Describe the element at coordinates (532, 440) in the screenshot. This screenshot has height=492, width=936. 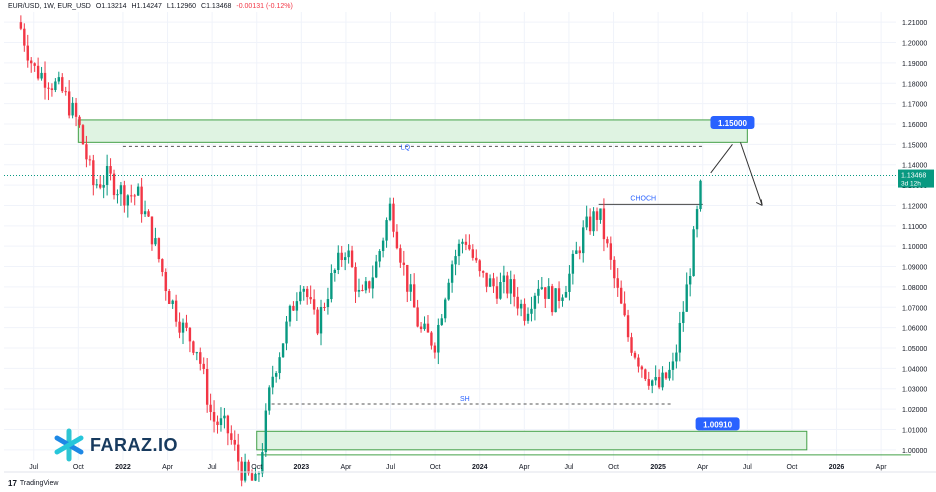
I see `demand-zone` at that location.